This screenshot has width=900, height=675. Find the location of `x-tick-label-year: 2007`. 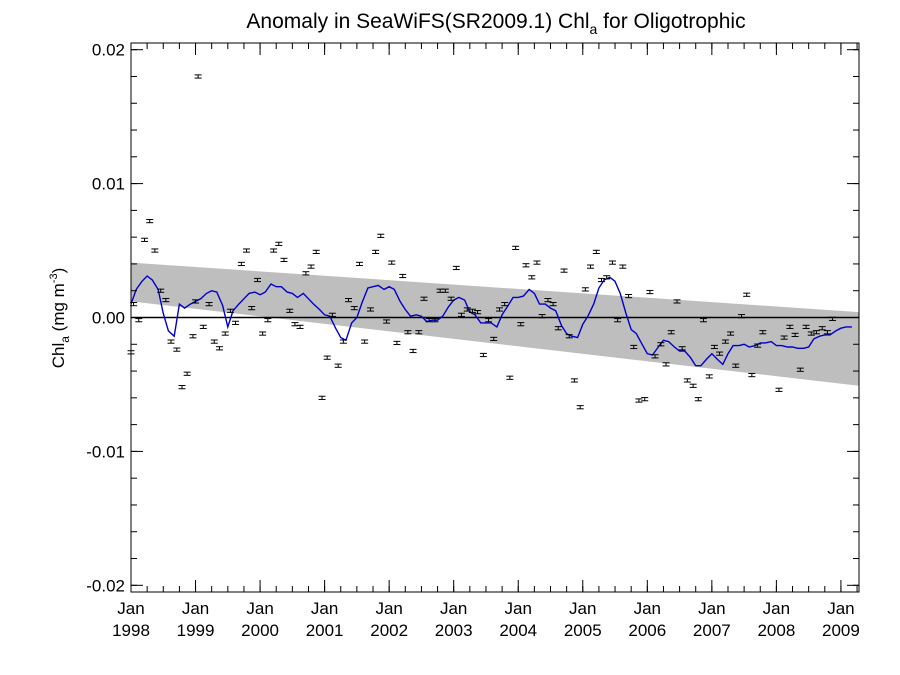

x-tick-label-year: 2007 is located at coordinates (712, 630).